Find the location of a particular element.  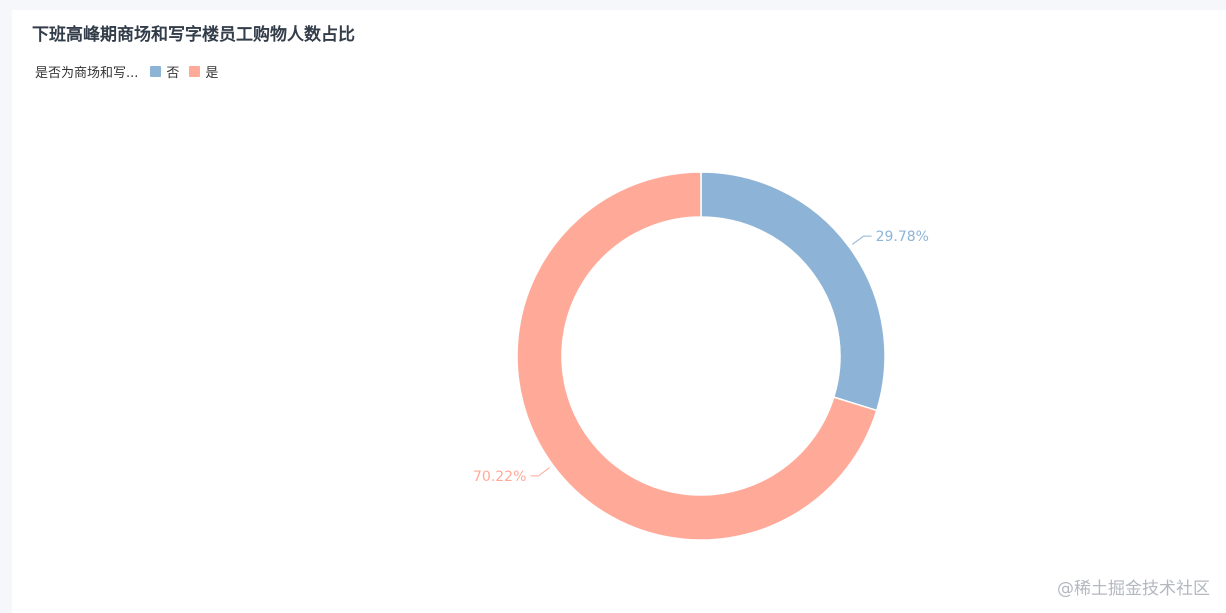

legend-label-yes: 是 is located at coordinates (212, 73).